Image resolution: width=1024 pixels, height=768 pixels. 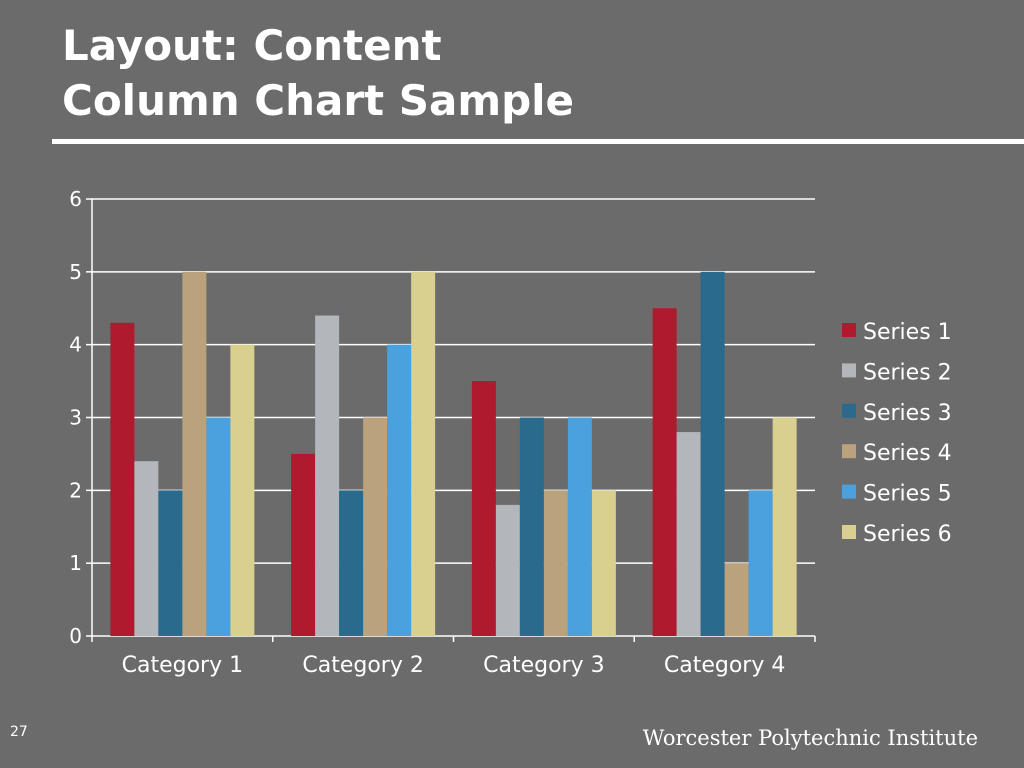 What do you see at coordinates (362, 665) in the screenshot?
I see `x-category-label: Category 2` at bounding box center [362, 665].